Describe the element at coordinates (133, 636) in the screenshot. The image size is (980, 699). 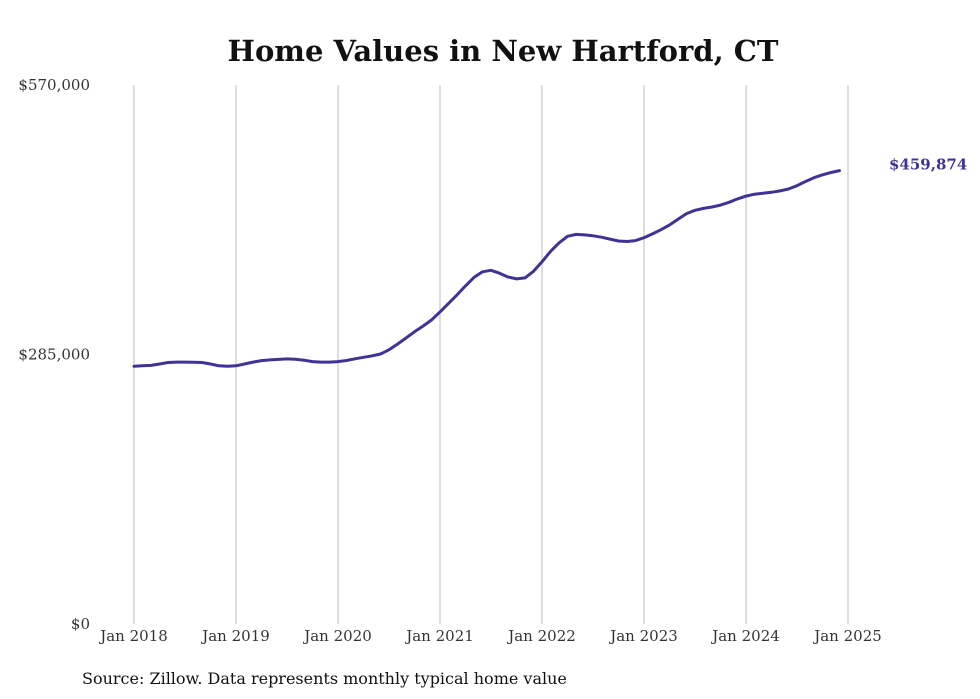
I see `x-tick-label: Jan 2018` at that location.